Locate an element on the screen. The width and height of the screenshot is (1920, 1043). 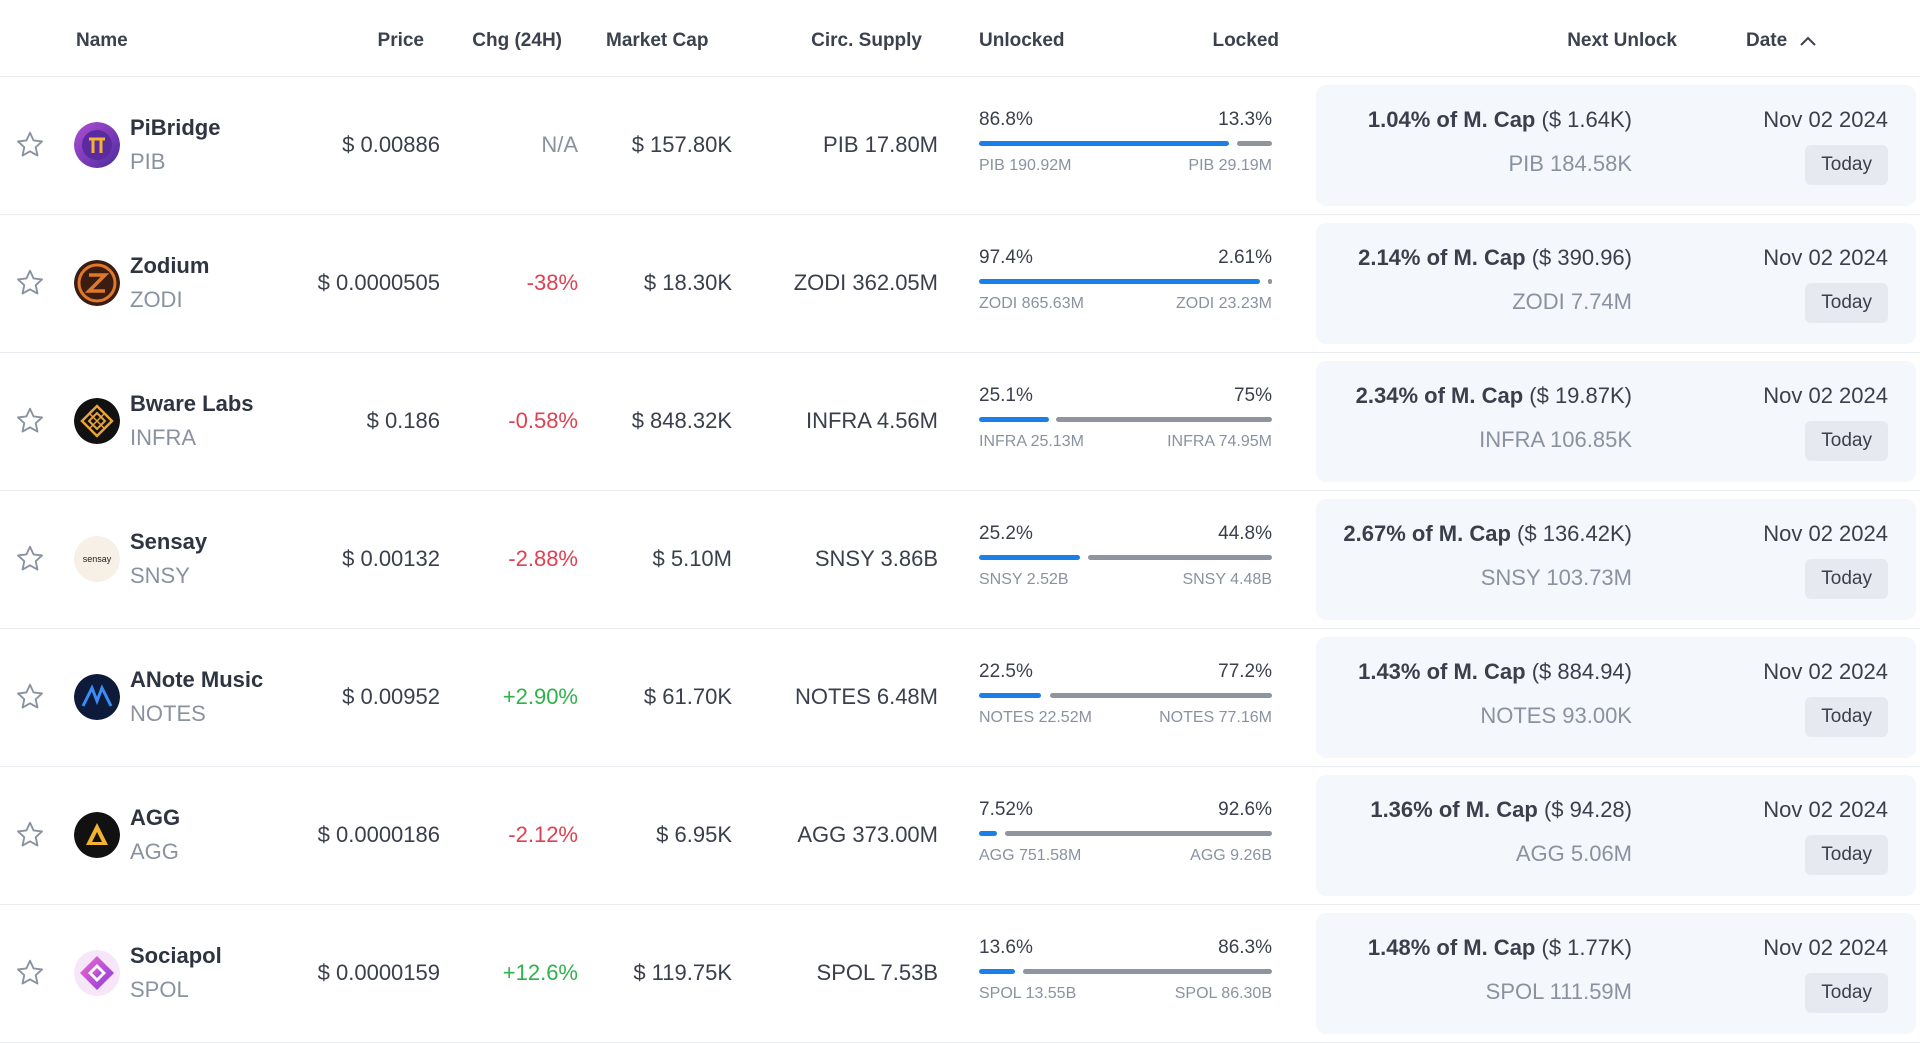
circ-supply-value: PIB 17.80M is located at coordinates (880, 144).